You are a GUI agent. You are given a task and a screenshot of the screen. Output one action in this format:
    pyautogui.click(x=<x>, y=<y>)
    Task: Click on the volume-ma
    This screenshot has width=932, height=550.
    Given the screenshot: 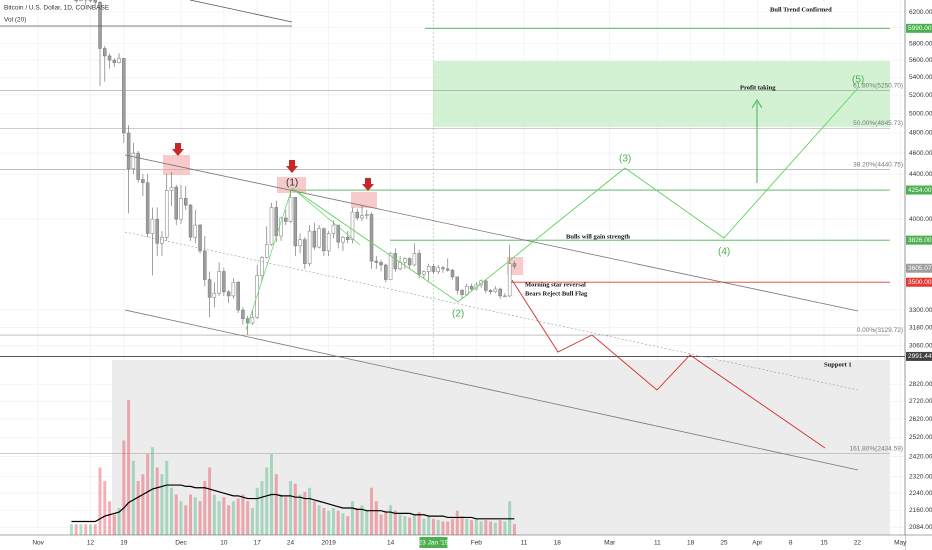 What is the action you would take?
    pyautogui.click(x=293, y=503)
    